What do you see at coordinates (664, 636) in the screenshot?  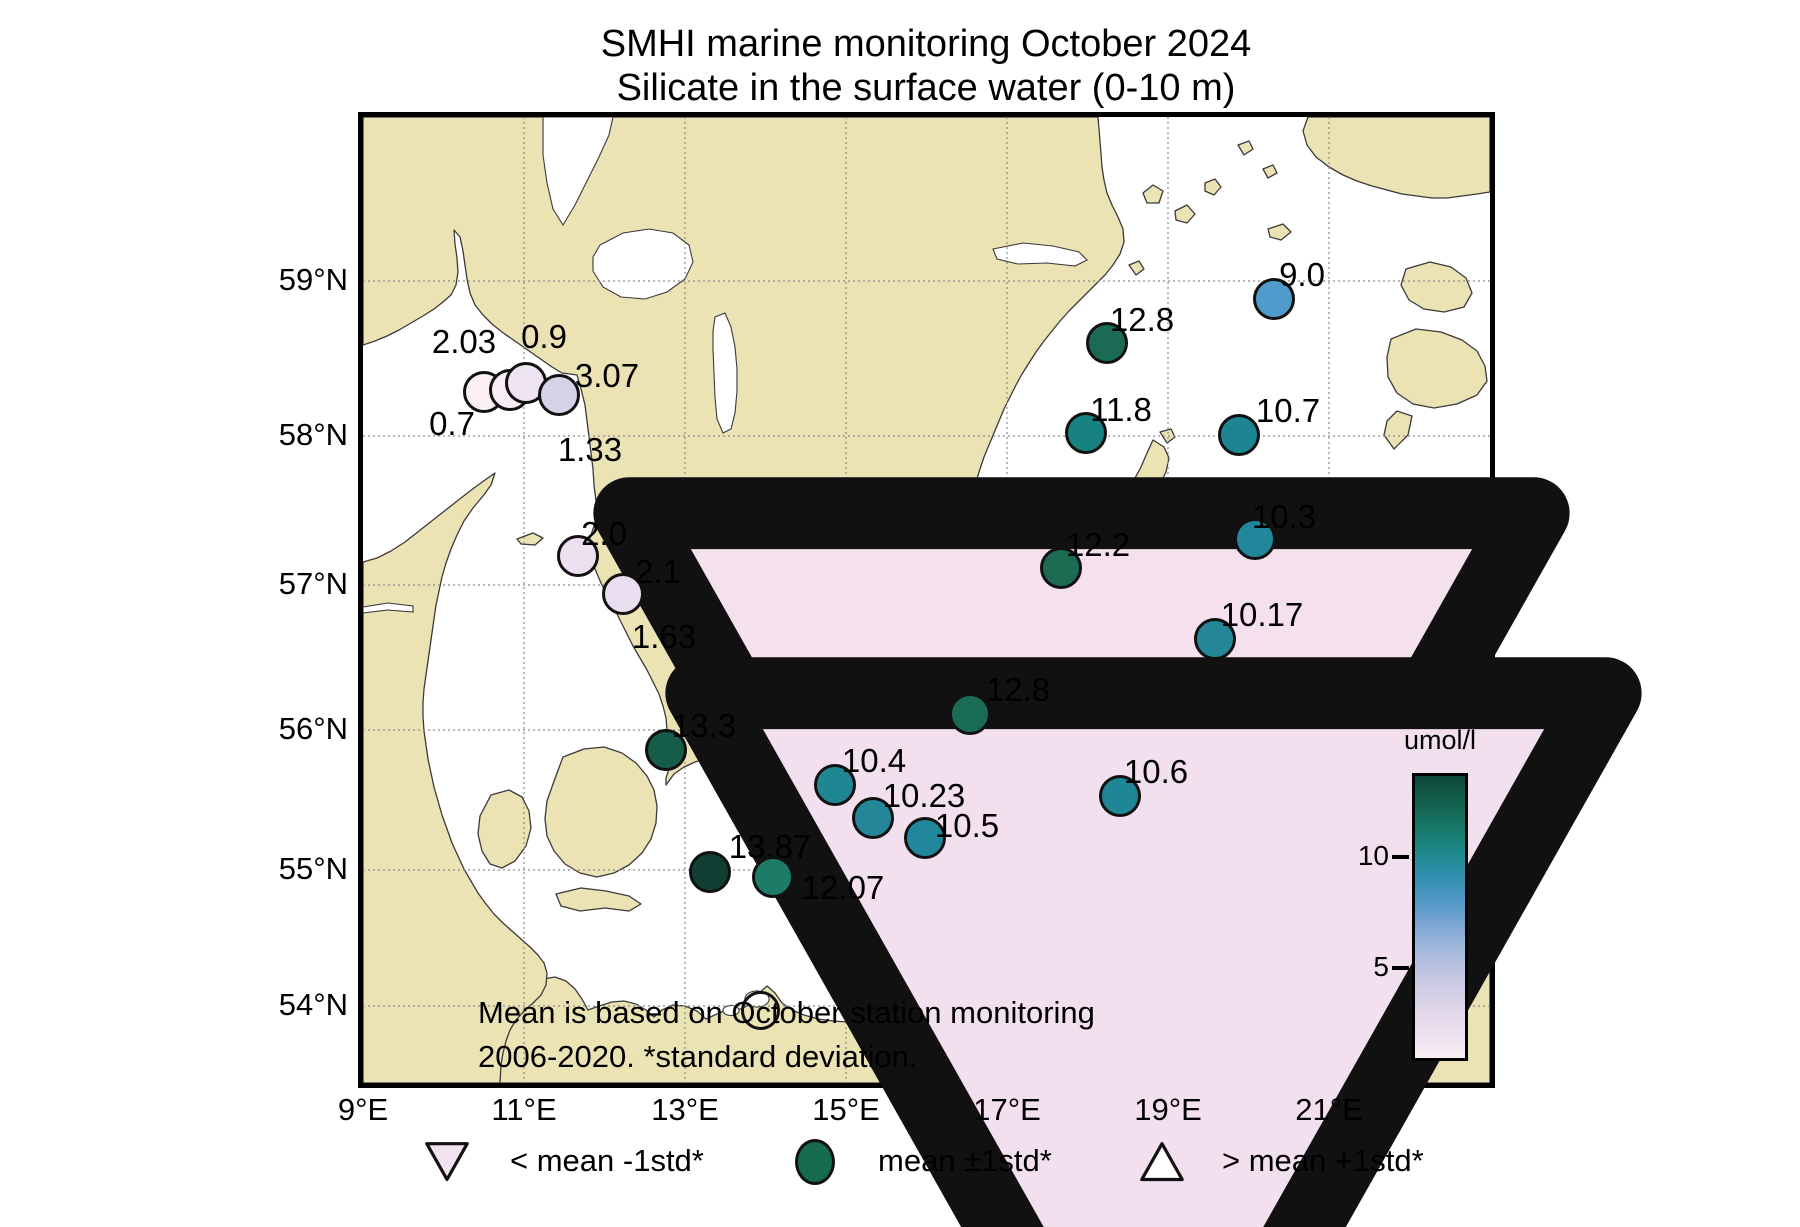 I see `station-value-label: 1.63` at bounding box center [664, 636].